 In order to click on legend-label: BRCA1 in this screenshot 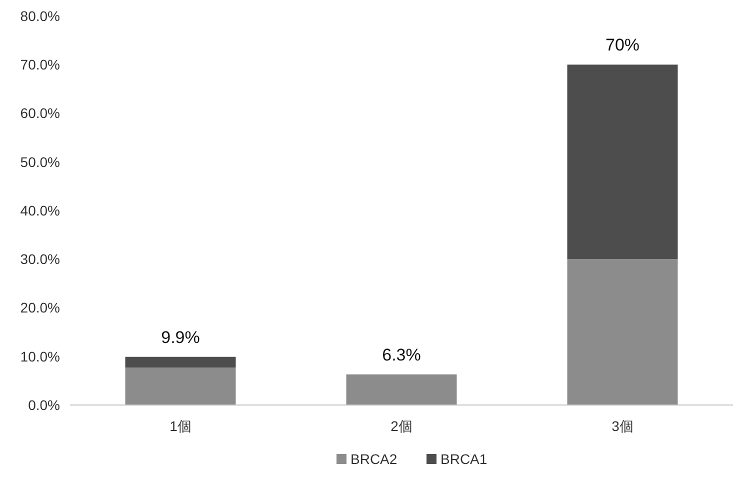, I will do `click(464, 458)`.